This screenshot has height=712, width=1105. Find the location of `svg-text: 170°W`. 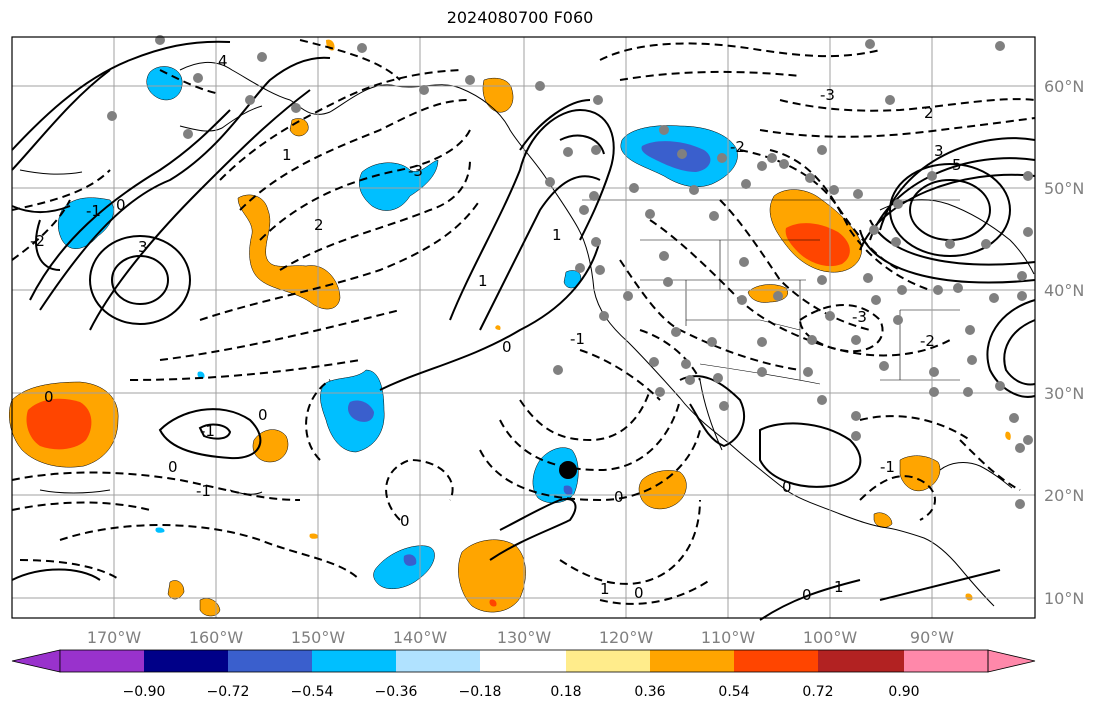

svg-text: 170°W is located at coordinates (114, 637).